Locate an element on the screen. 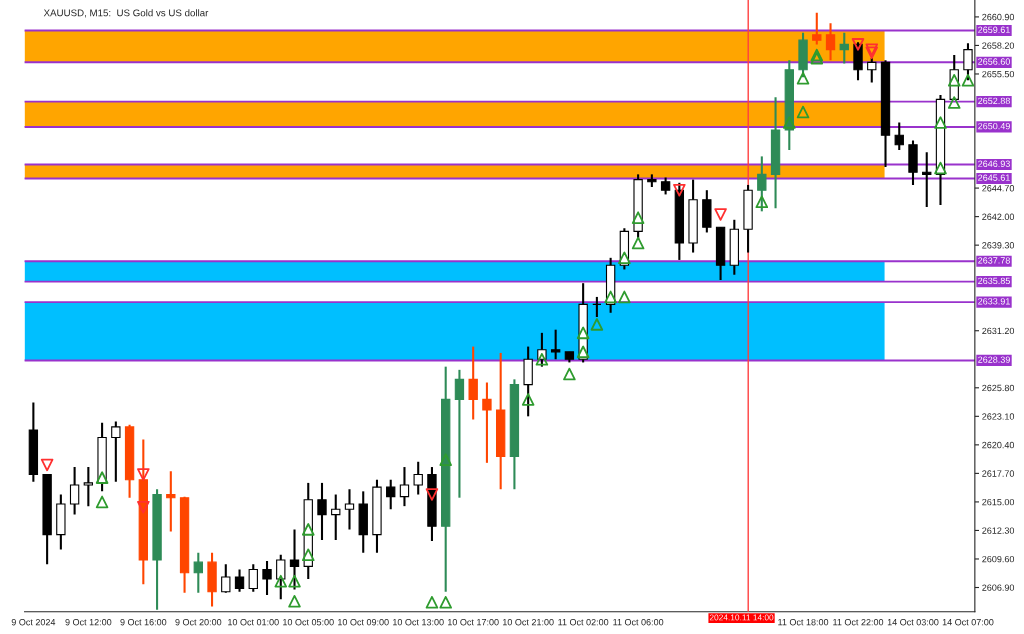  text: XAUUSD, M15: US Gold vs US dollar is located at coordinates (126, 13).